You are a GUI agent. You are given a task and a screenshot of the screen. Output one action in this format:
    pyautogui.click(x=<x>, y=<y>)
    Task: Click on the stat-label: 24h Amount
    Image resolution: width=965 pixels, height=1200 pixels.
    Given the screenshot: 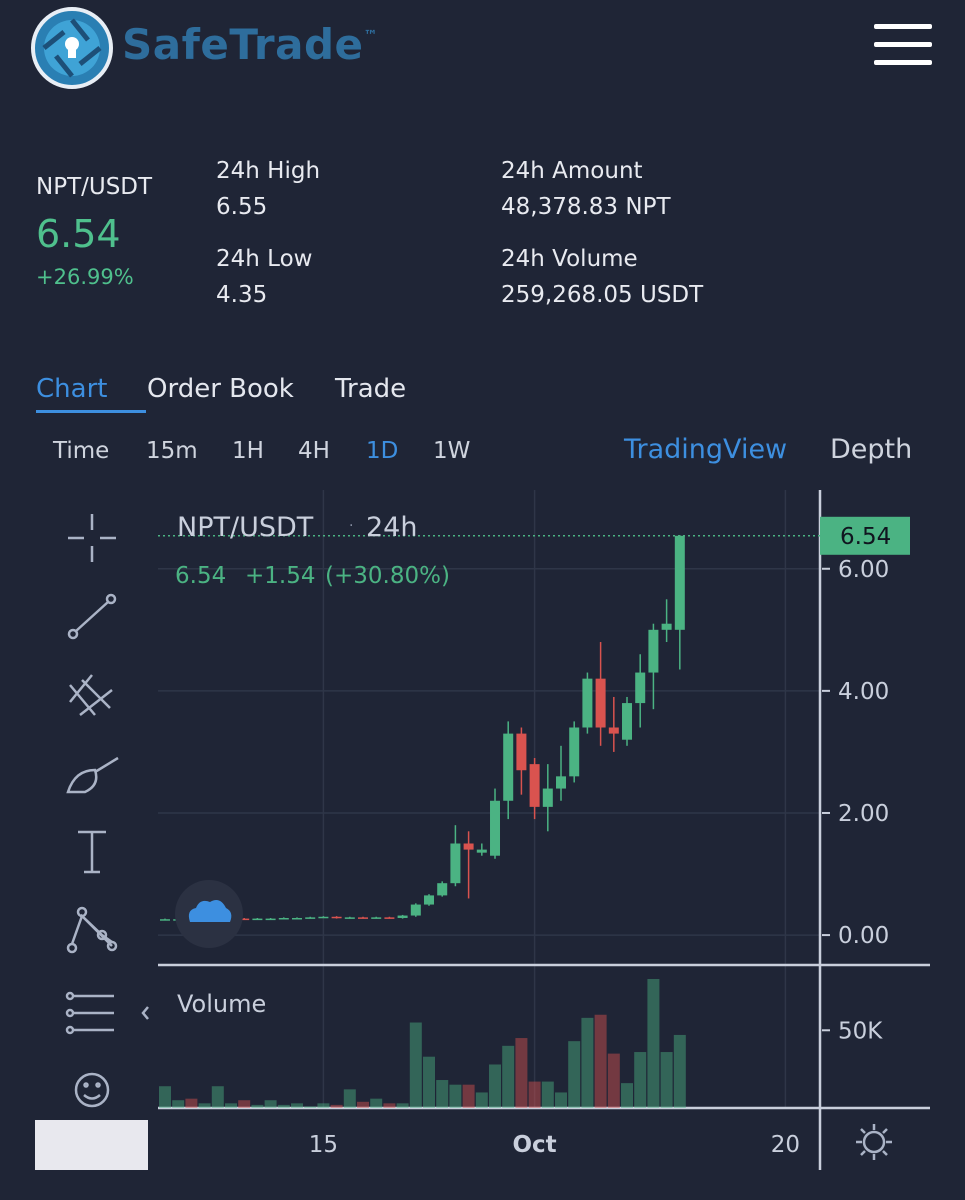 What is the action you would take?
    pyautogui.click(x=572, y=171)
    